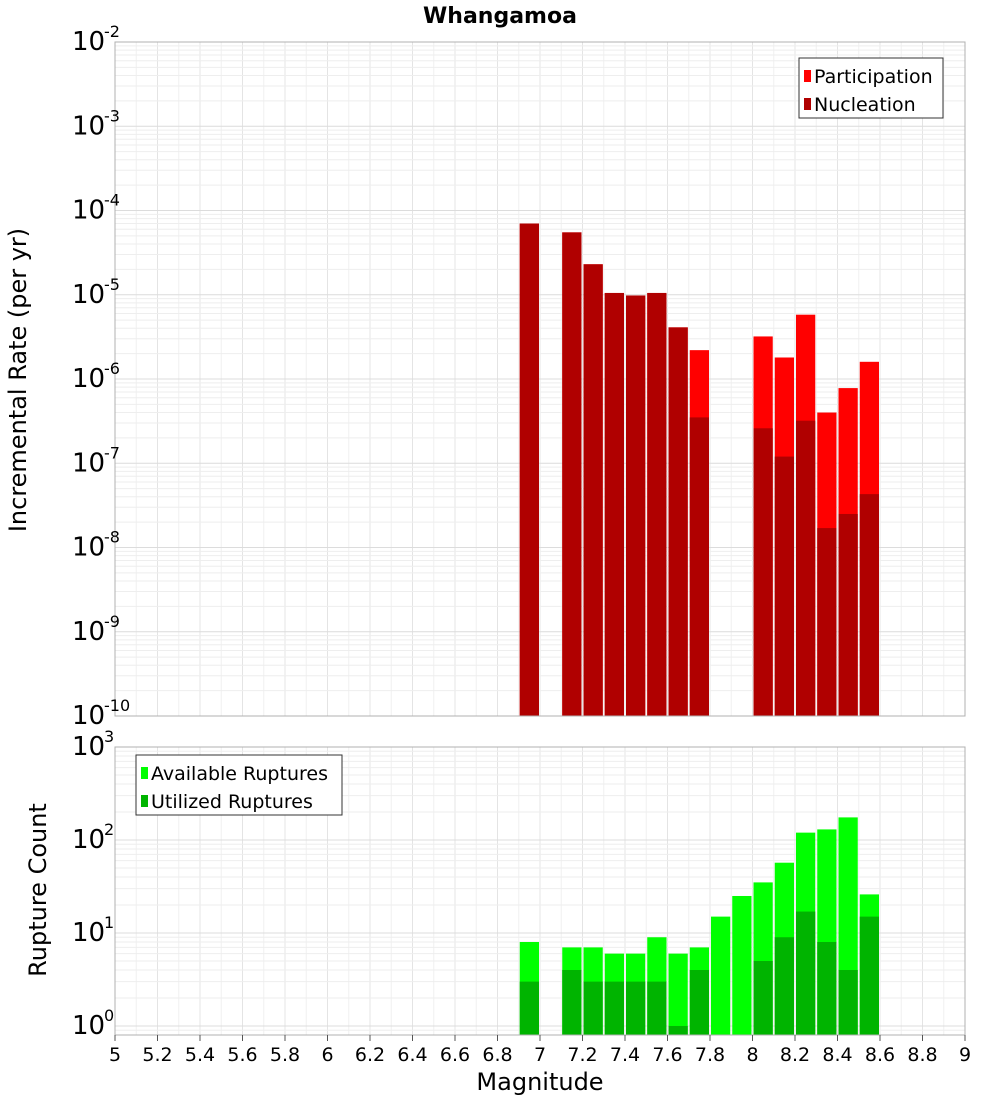 Image resolution: width=1000 pixels, height=1100 pixels. I want to click on x-tick-label: 8, so click(752, 1055).